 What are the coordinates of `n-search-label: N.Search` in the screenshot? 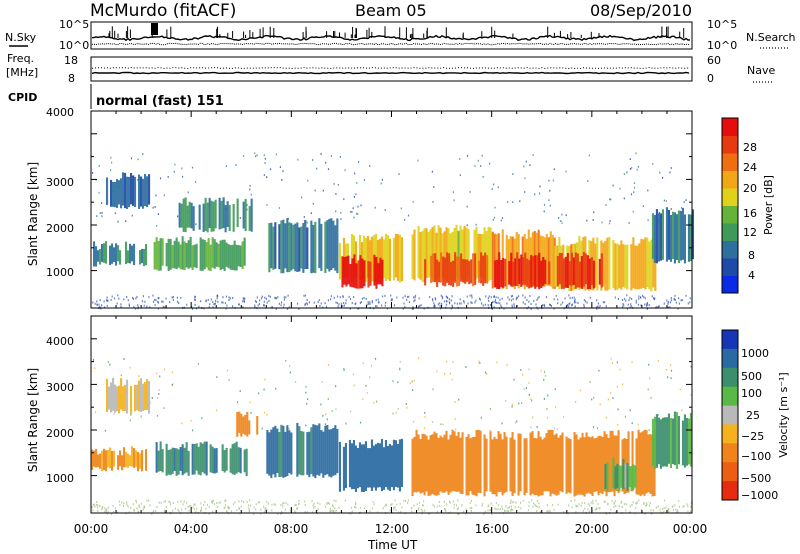 It's located at (771, 37).